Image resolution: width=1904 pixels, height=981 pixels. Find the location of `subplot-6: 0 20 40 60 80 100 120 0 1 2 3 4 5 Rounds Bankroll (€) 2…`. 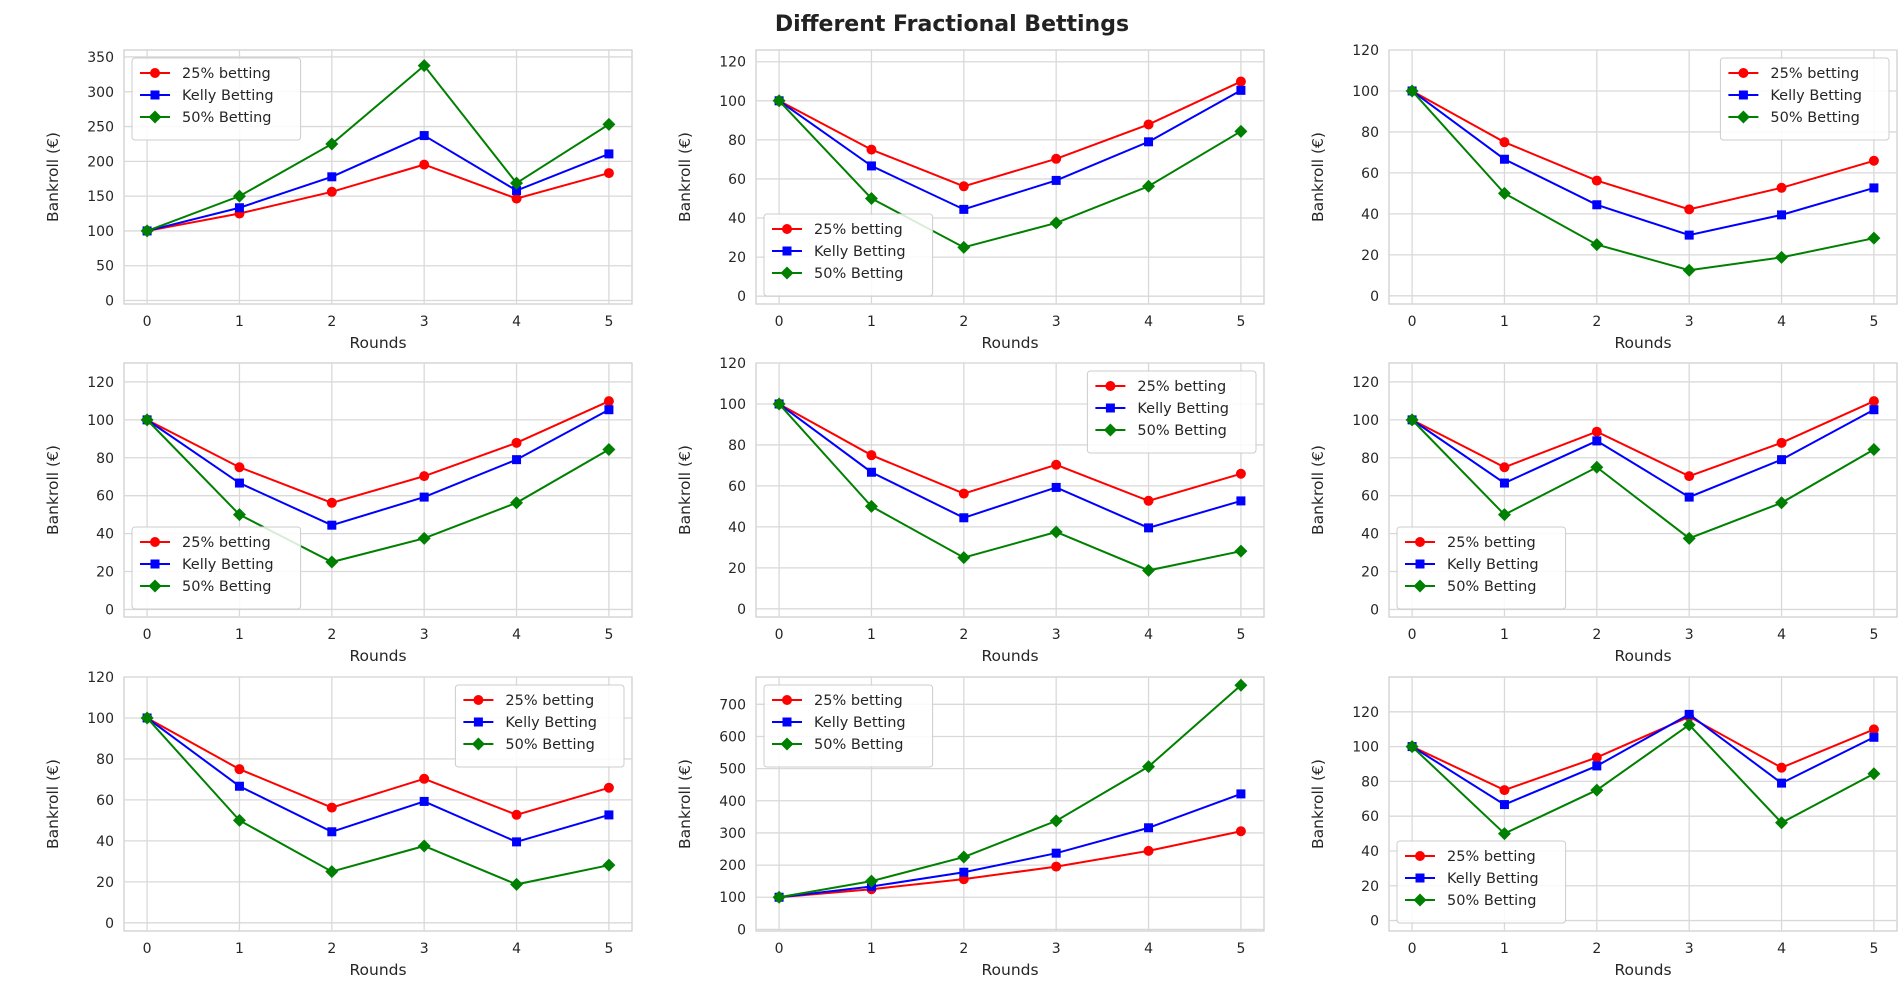

subplot-6: 0 20 40 60 80 100 120 0 1 2 3 4 5 Rounds Bankroll (€) 2… is located at coordinates (1603, 513).